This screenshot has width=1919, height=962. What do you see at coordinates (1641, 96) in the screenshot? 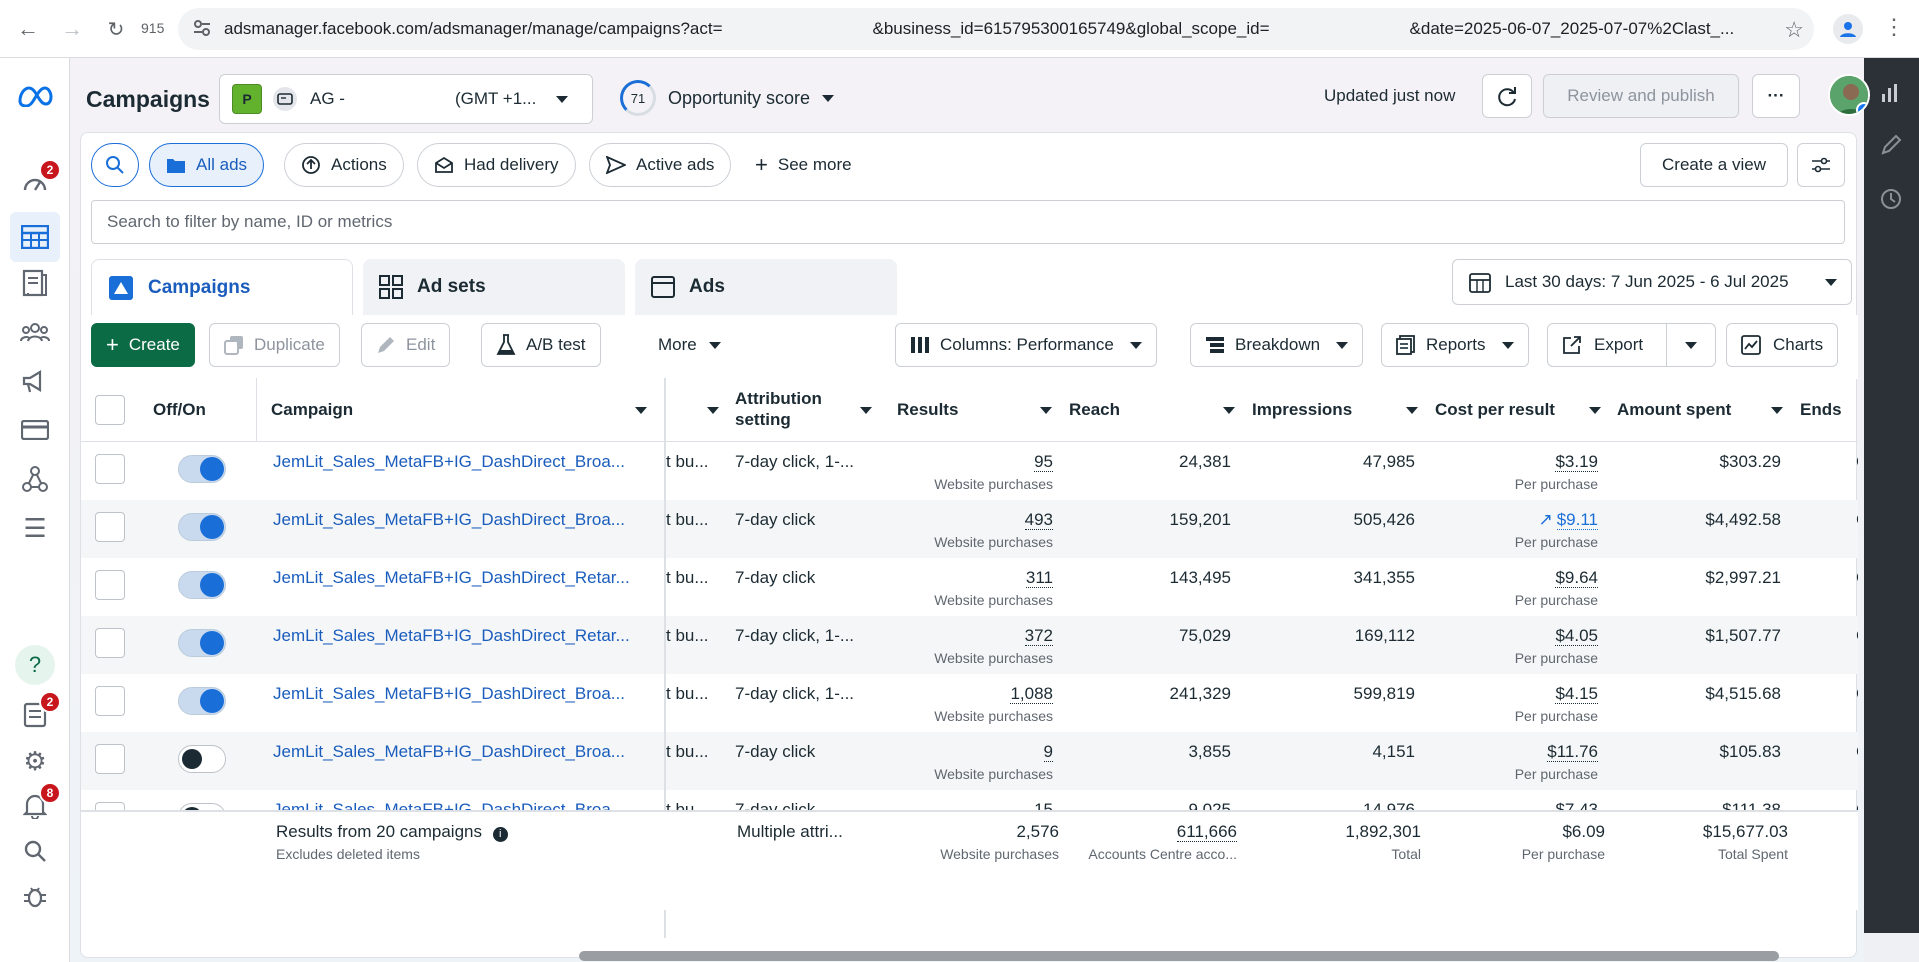
I see `review-publish-button: Review and publish` at bounding box center [1641, 96].